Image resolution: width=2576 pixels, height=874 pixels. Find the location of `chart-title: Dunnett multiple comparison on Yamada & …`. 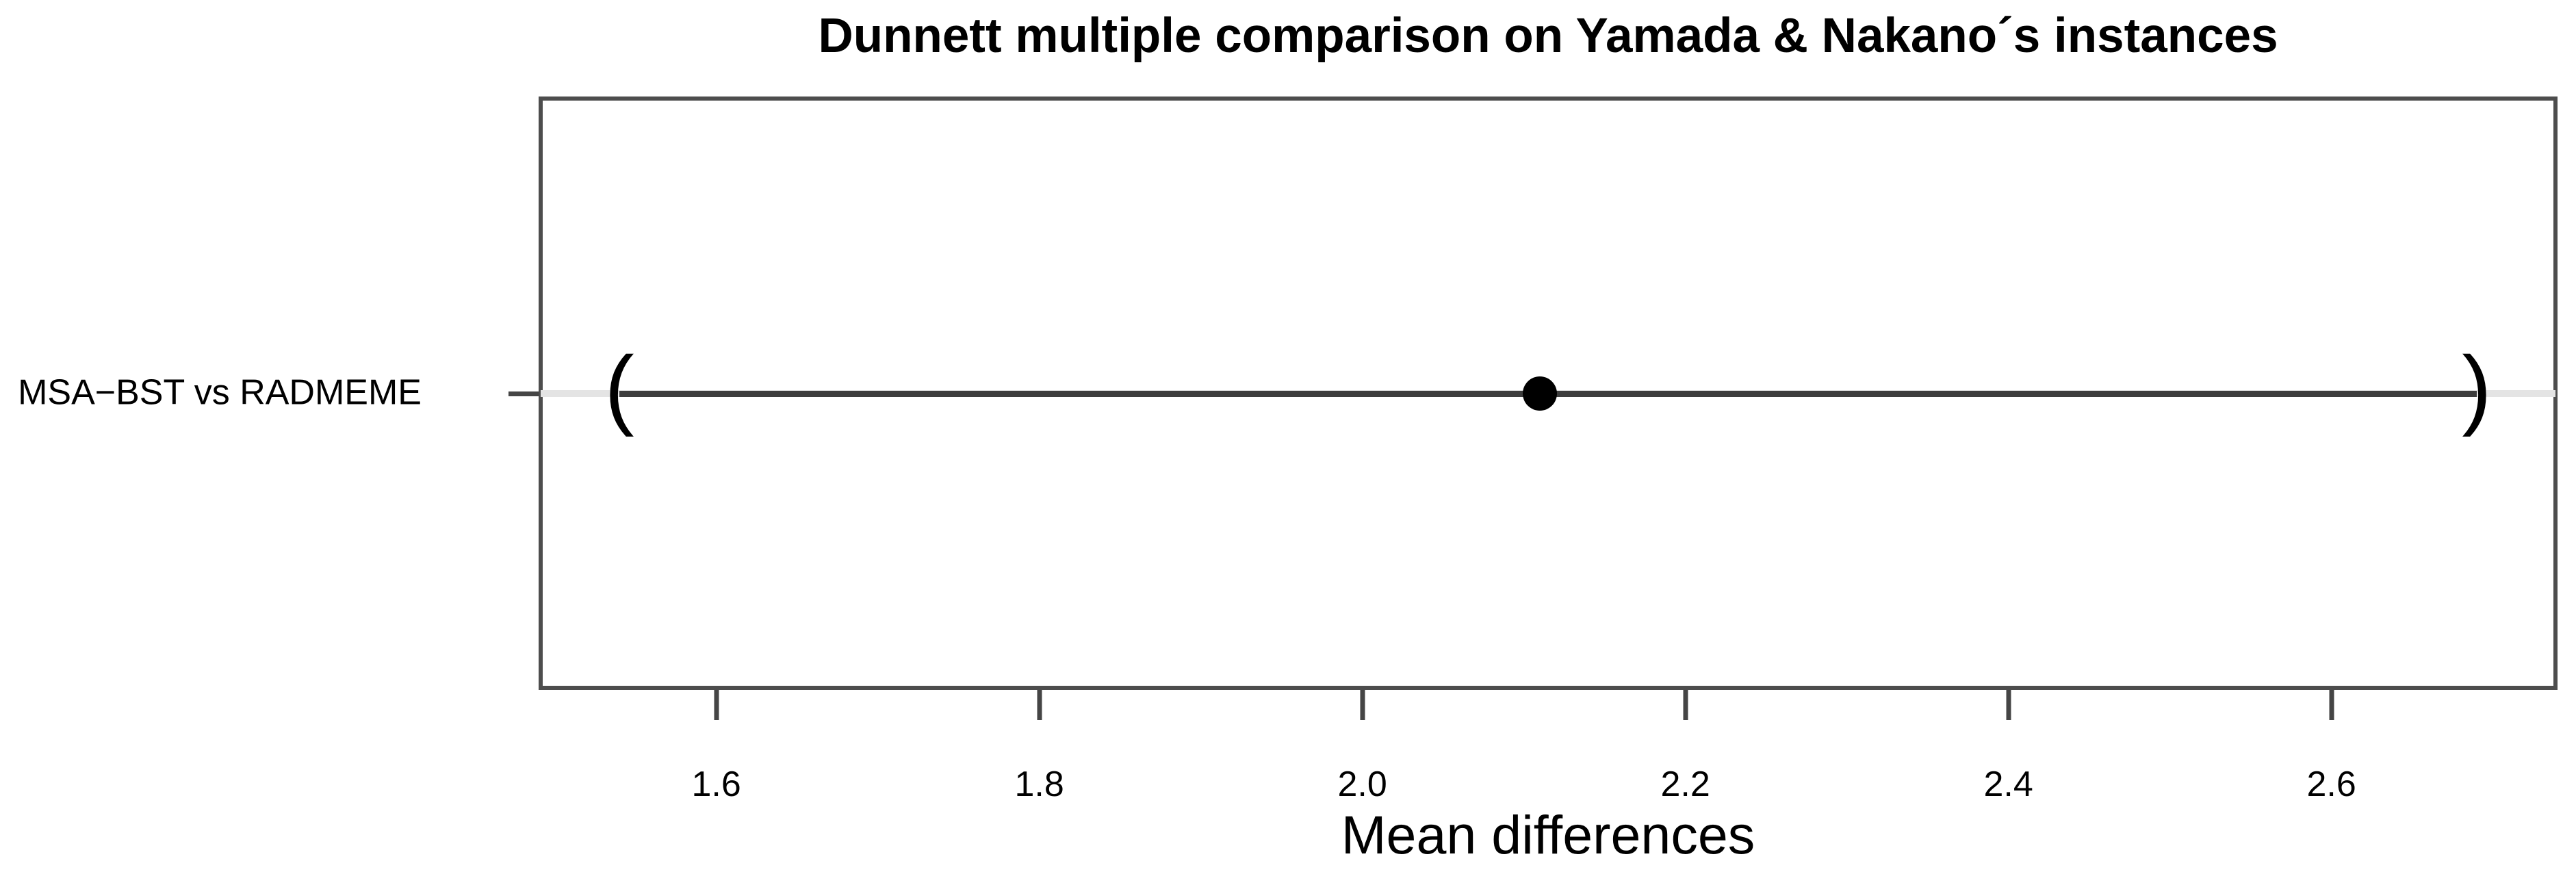

chart-title: Dunnett multiple comparison on Yamada & … is located at coordinates (1548, 36).